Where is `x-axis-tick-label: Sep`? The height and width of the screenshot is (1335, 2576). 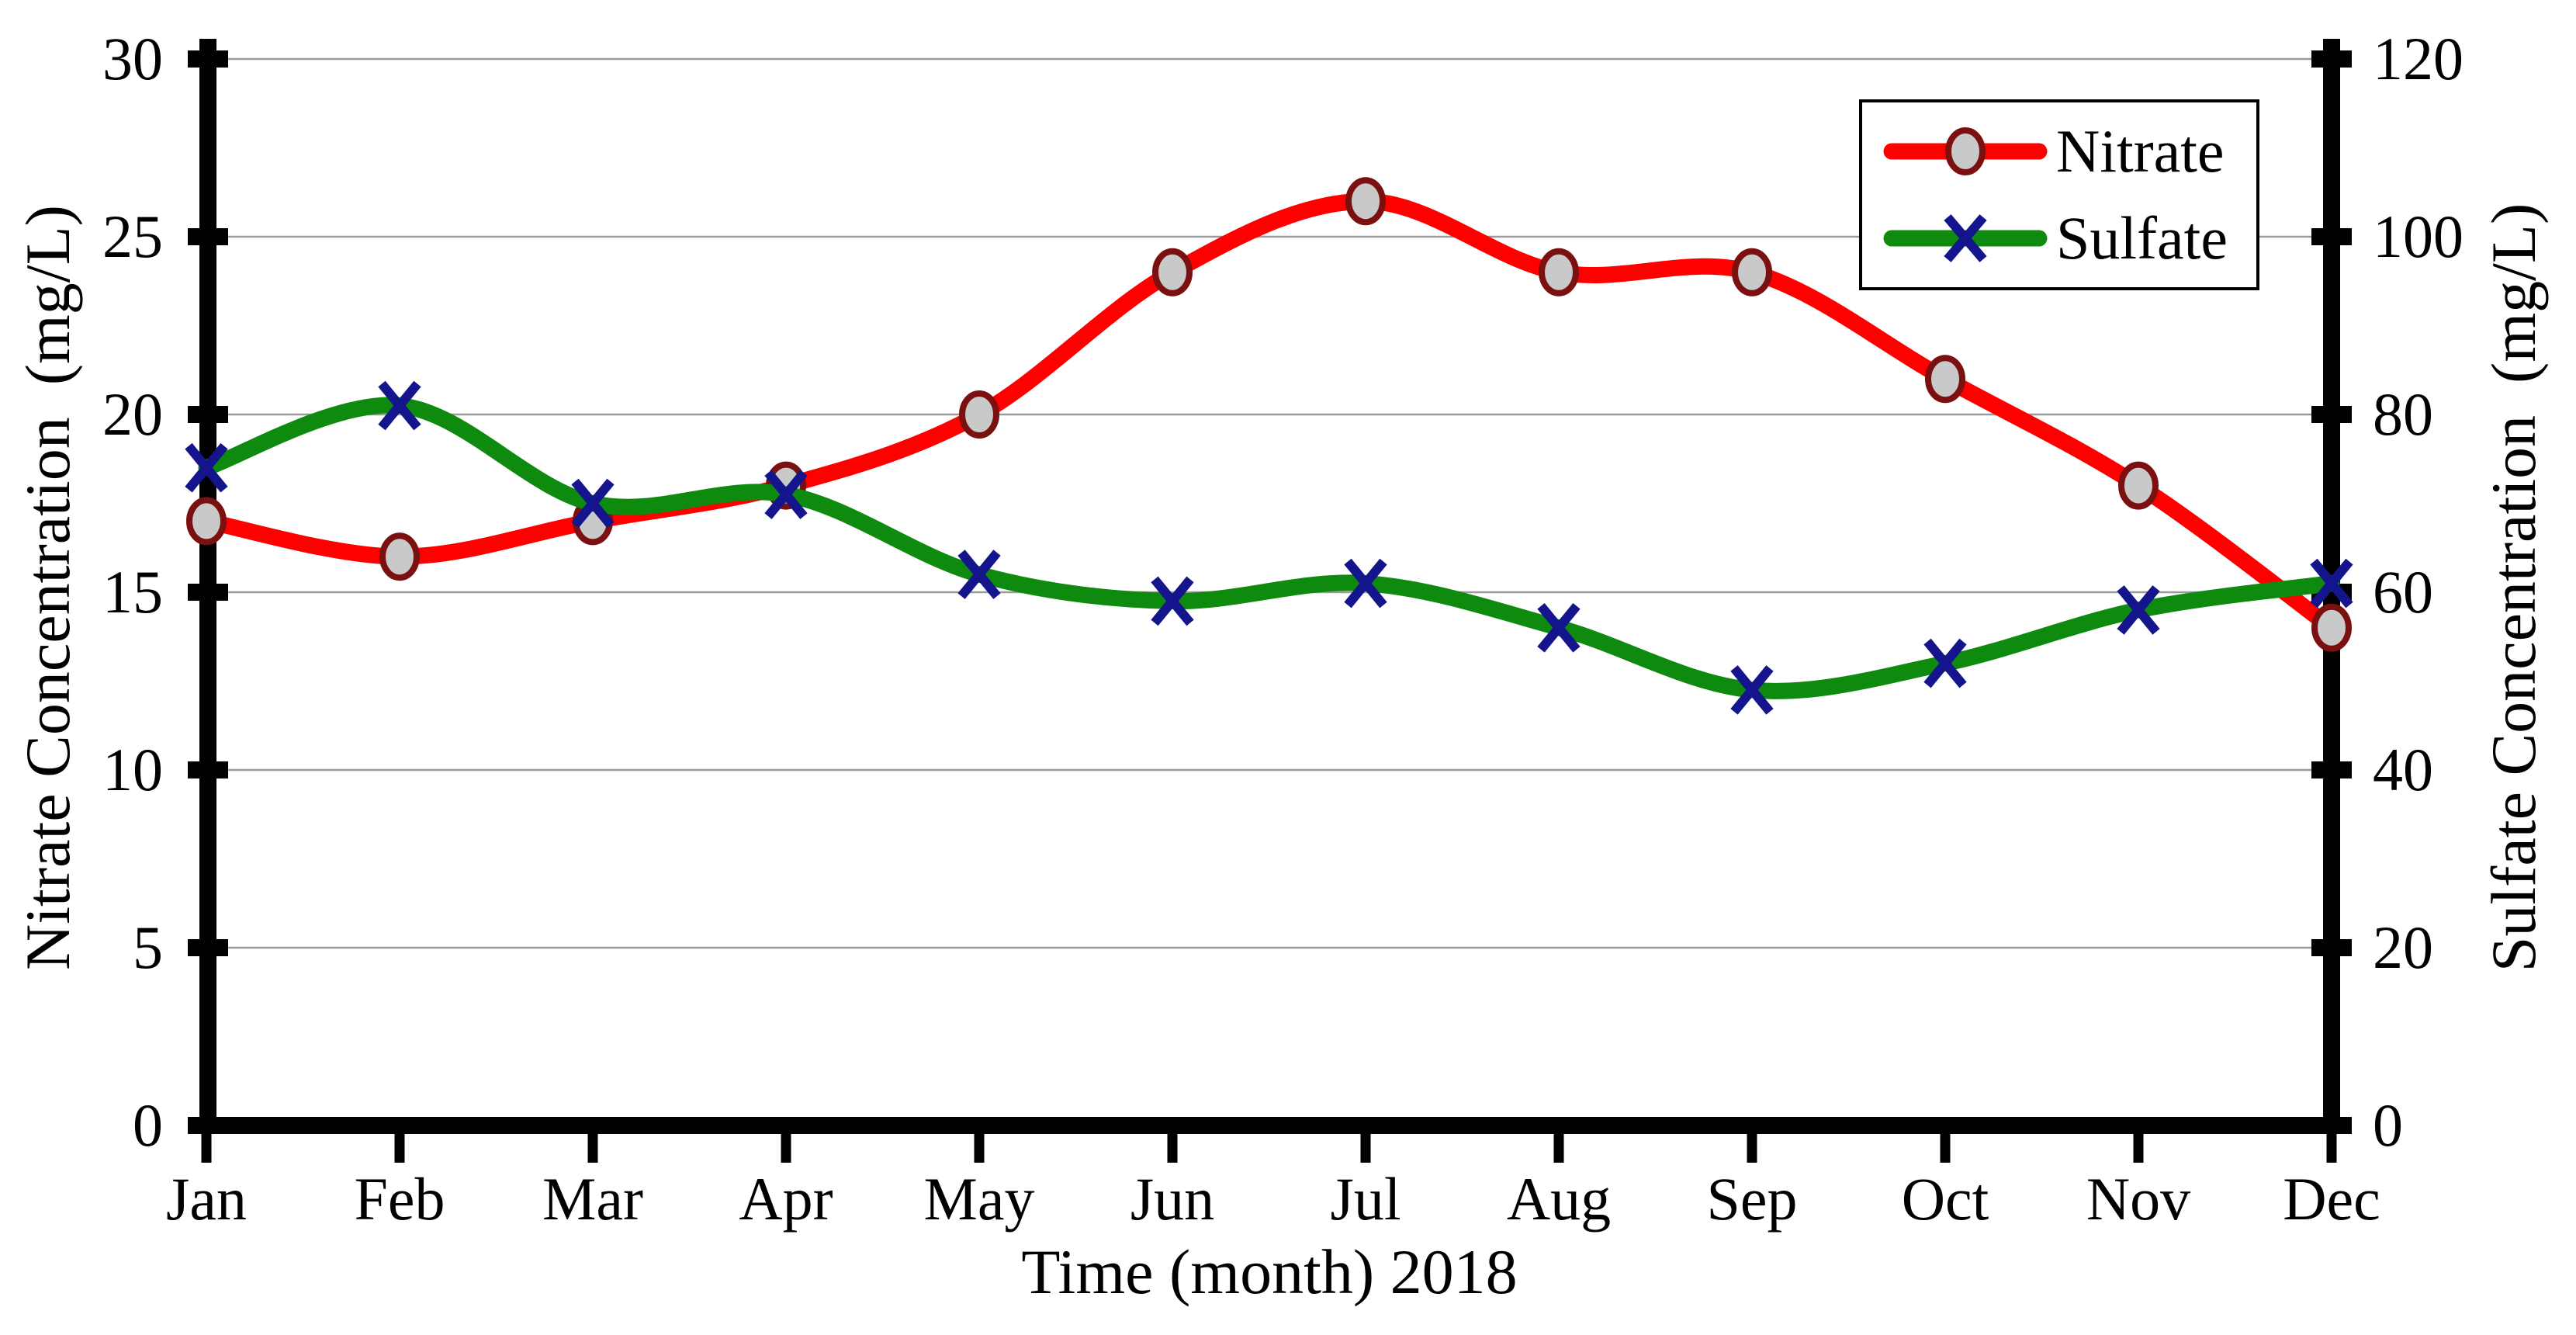
x-axis-tick-label: Sep is located at coordinates (1752, 1199).